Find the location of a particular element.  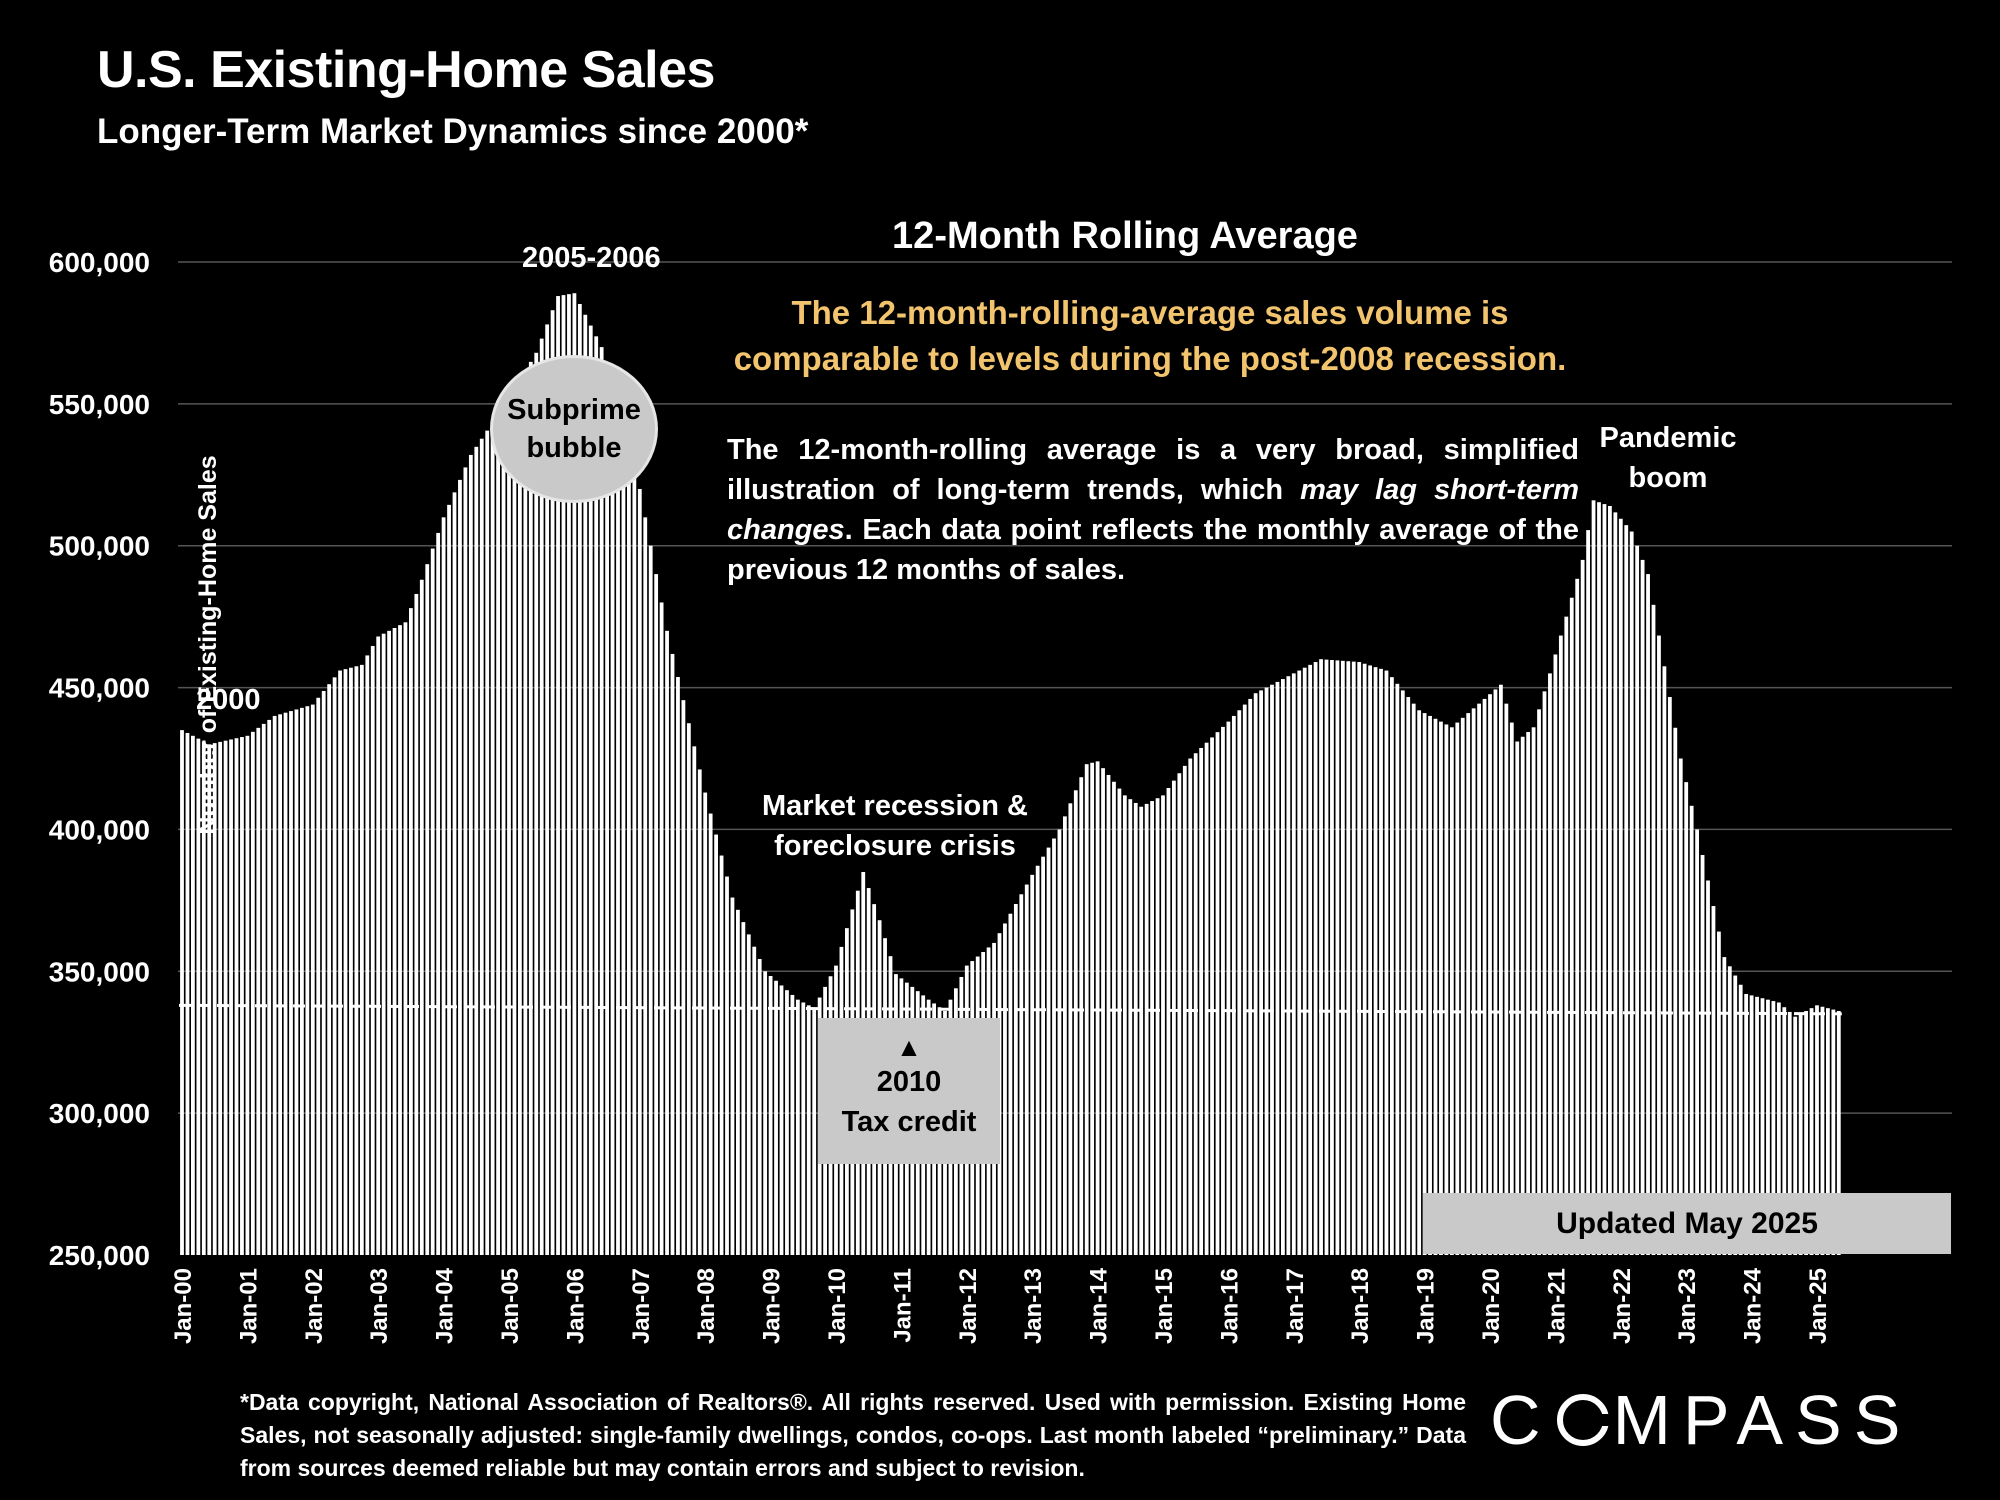

chart-title: 12-Month Rolling Average is located at coordinates (1125, 236).